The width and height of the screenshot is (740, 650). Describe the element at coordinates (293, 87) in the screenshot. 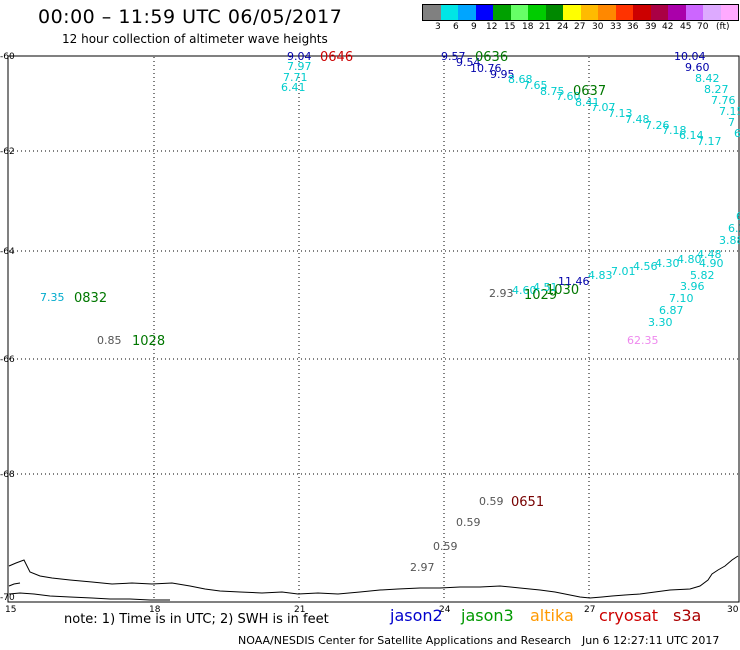

I see `swh-value: 6.41` at that location.